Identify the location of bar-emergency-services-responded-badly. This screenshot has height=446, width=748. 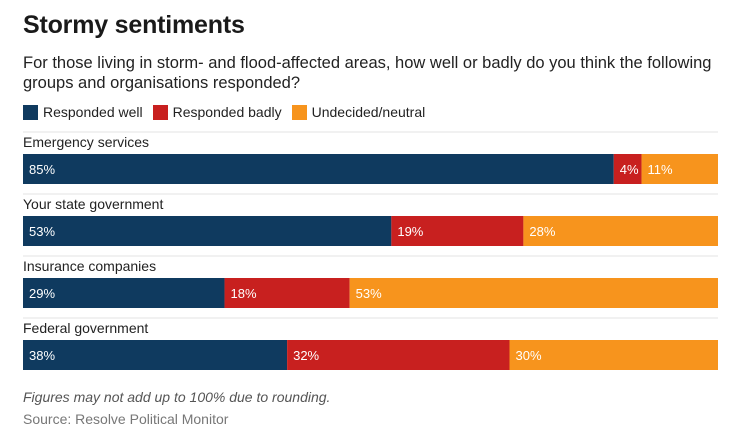
(627, 169).